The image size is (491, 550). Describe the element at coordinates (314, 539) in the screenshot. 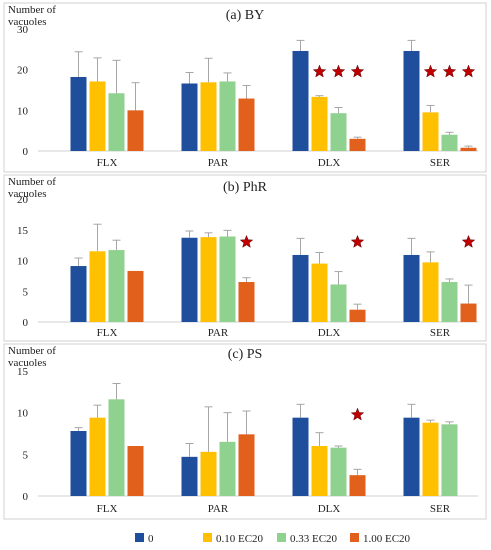

I see `legend-label: 0.33 EC20` at that location.